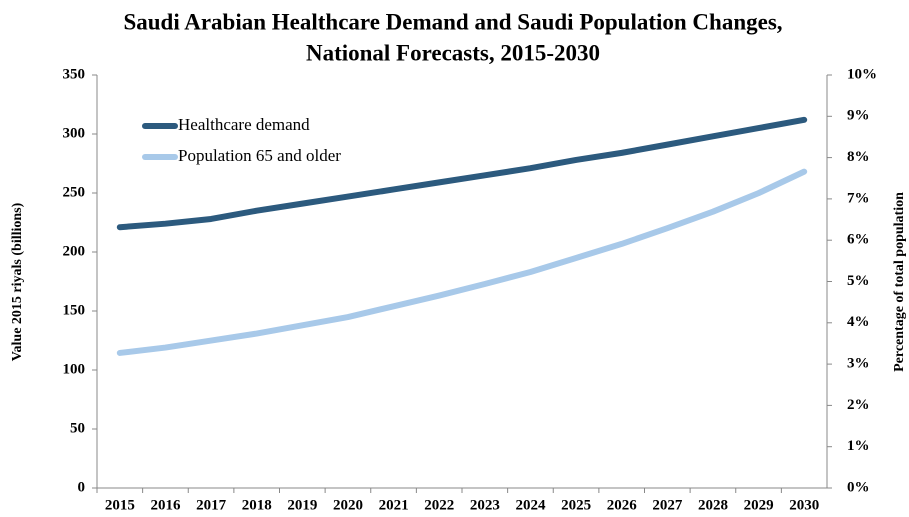 This screenshot has height=517, width=909. Describe the element at coordinates (74, 369) in the screenshot. I see `y-tick-label: 100` at that location.